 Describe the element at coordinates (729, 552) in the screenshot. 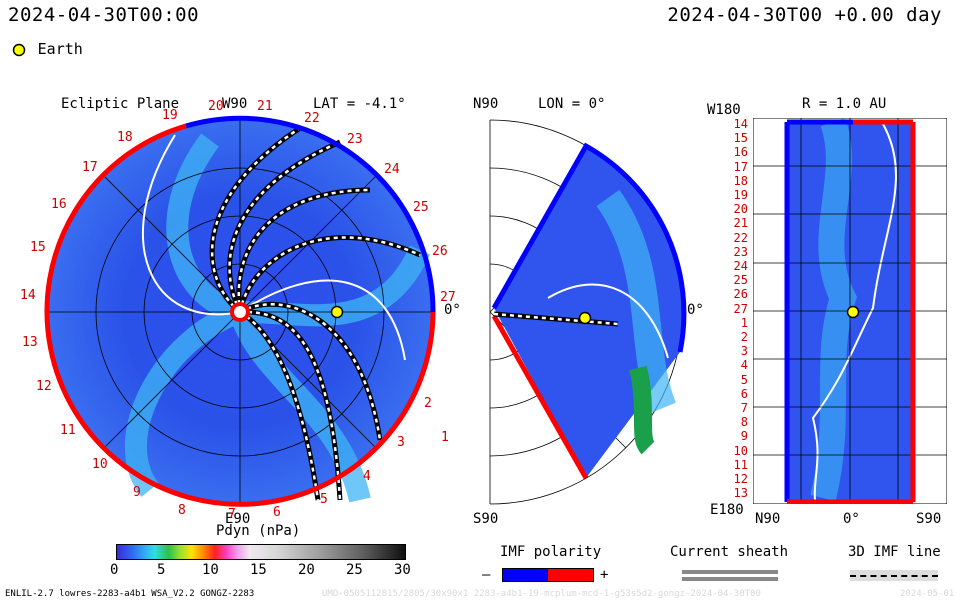

I see `current-sheath-title: Current sheath` at that location.